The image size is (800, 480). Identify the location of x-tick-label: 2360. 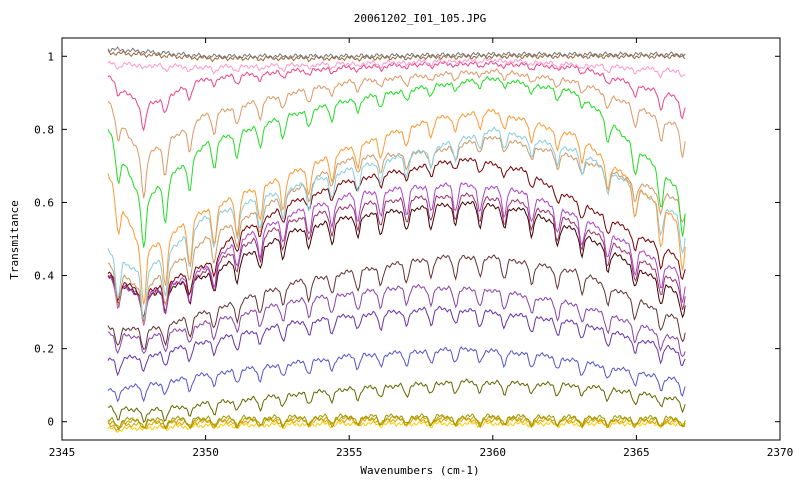
(493, 452).